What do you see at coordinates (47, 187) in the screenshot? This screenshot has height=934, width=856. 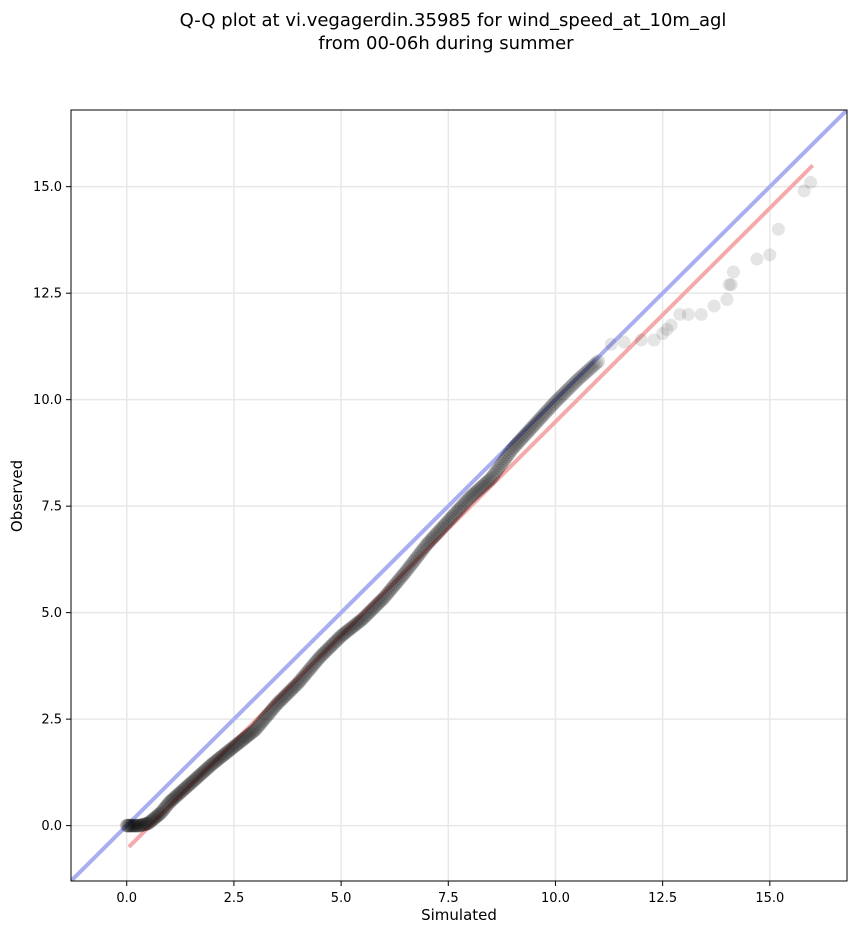 I see `y-tick-label: 15.0` at bounding box center [47, 187].